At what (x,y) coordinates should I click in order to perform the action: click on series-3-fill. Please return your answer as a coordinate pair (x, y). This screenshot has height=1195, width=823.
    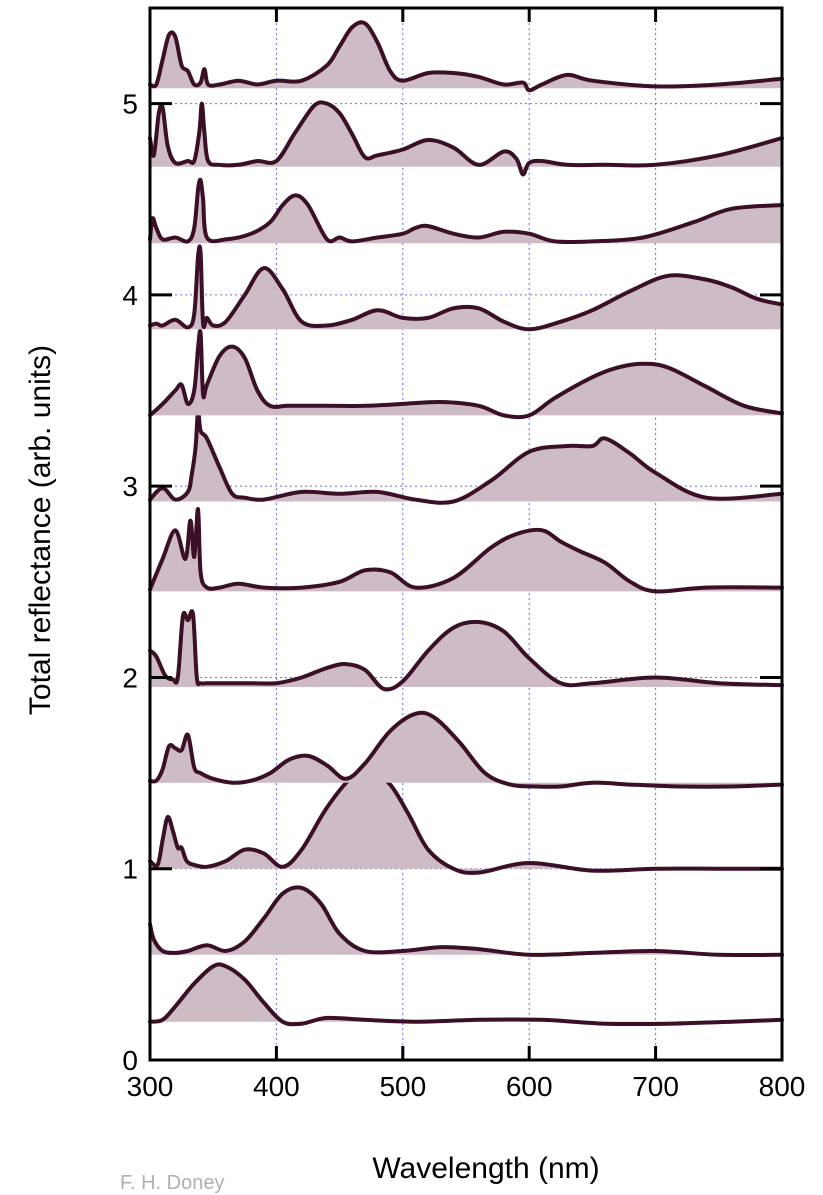
    Looking at the image, I should click on (466, 821).